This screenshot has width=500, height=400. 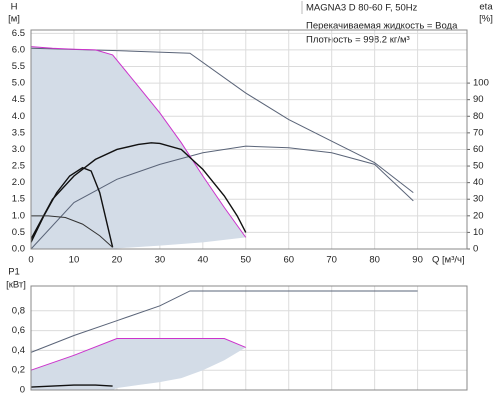 I want to click on x-tick-label: 20, so click(x=117, y=260).